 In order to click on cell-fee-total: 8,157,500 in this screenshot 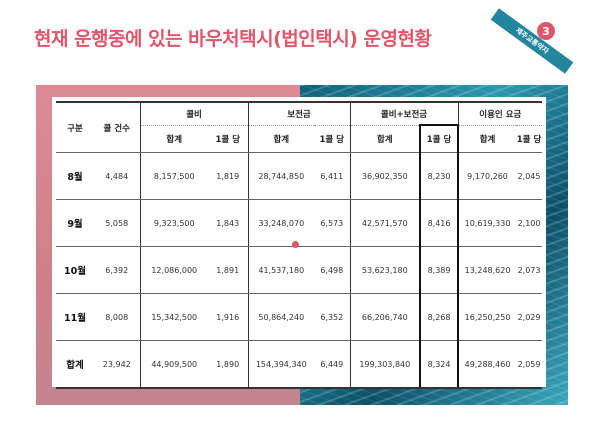, I will do `click(173, 176)`.